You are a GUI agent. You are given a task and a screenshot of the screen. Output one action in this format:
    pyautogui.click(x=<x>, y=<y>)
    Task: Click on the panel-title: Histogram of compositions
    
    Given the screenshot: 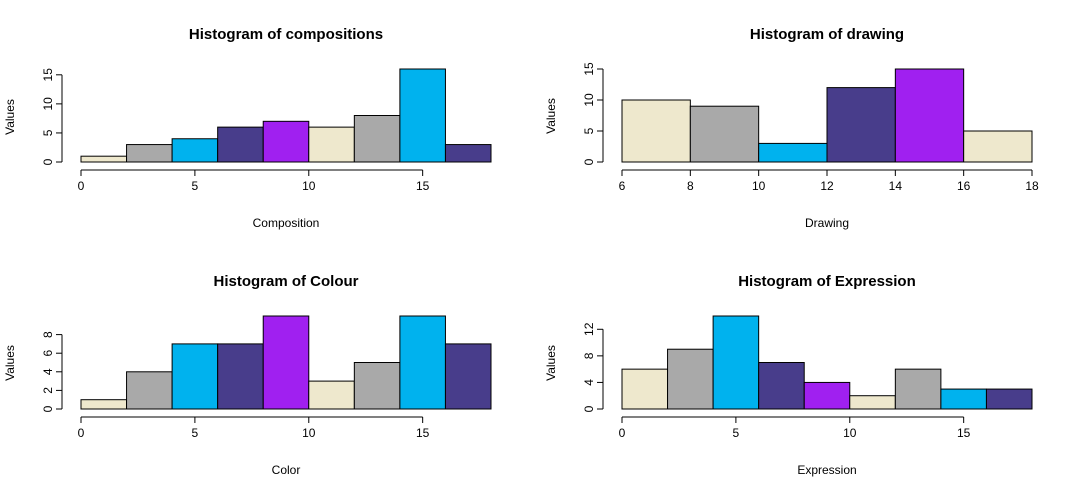 What is the action you would take?
    pyautogui.click(x=286, y=34)
    